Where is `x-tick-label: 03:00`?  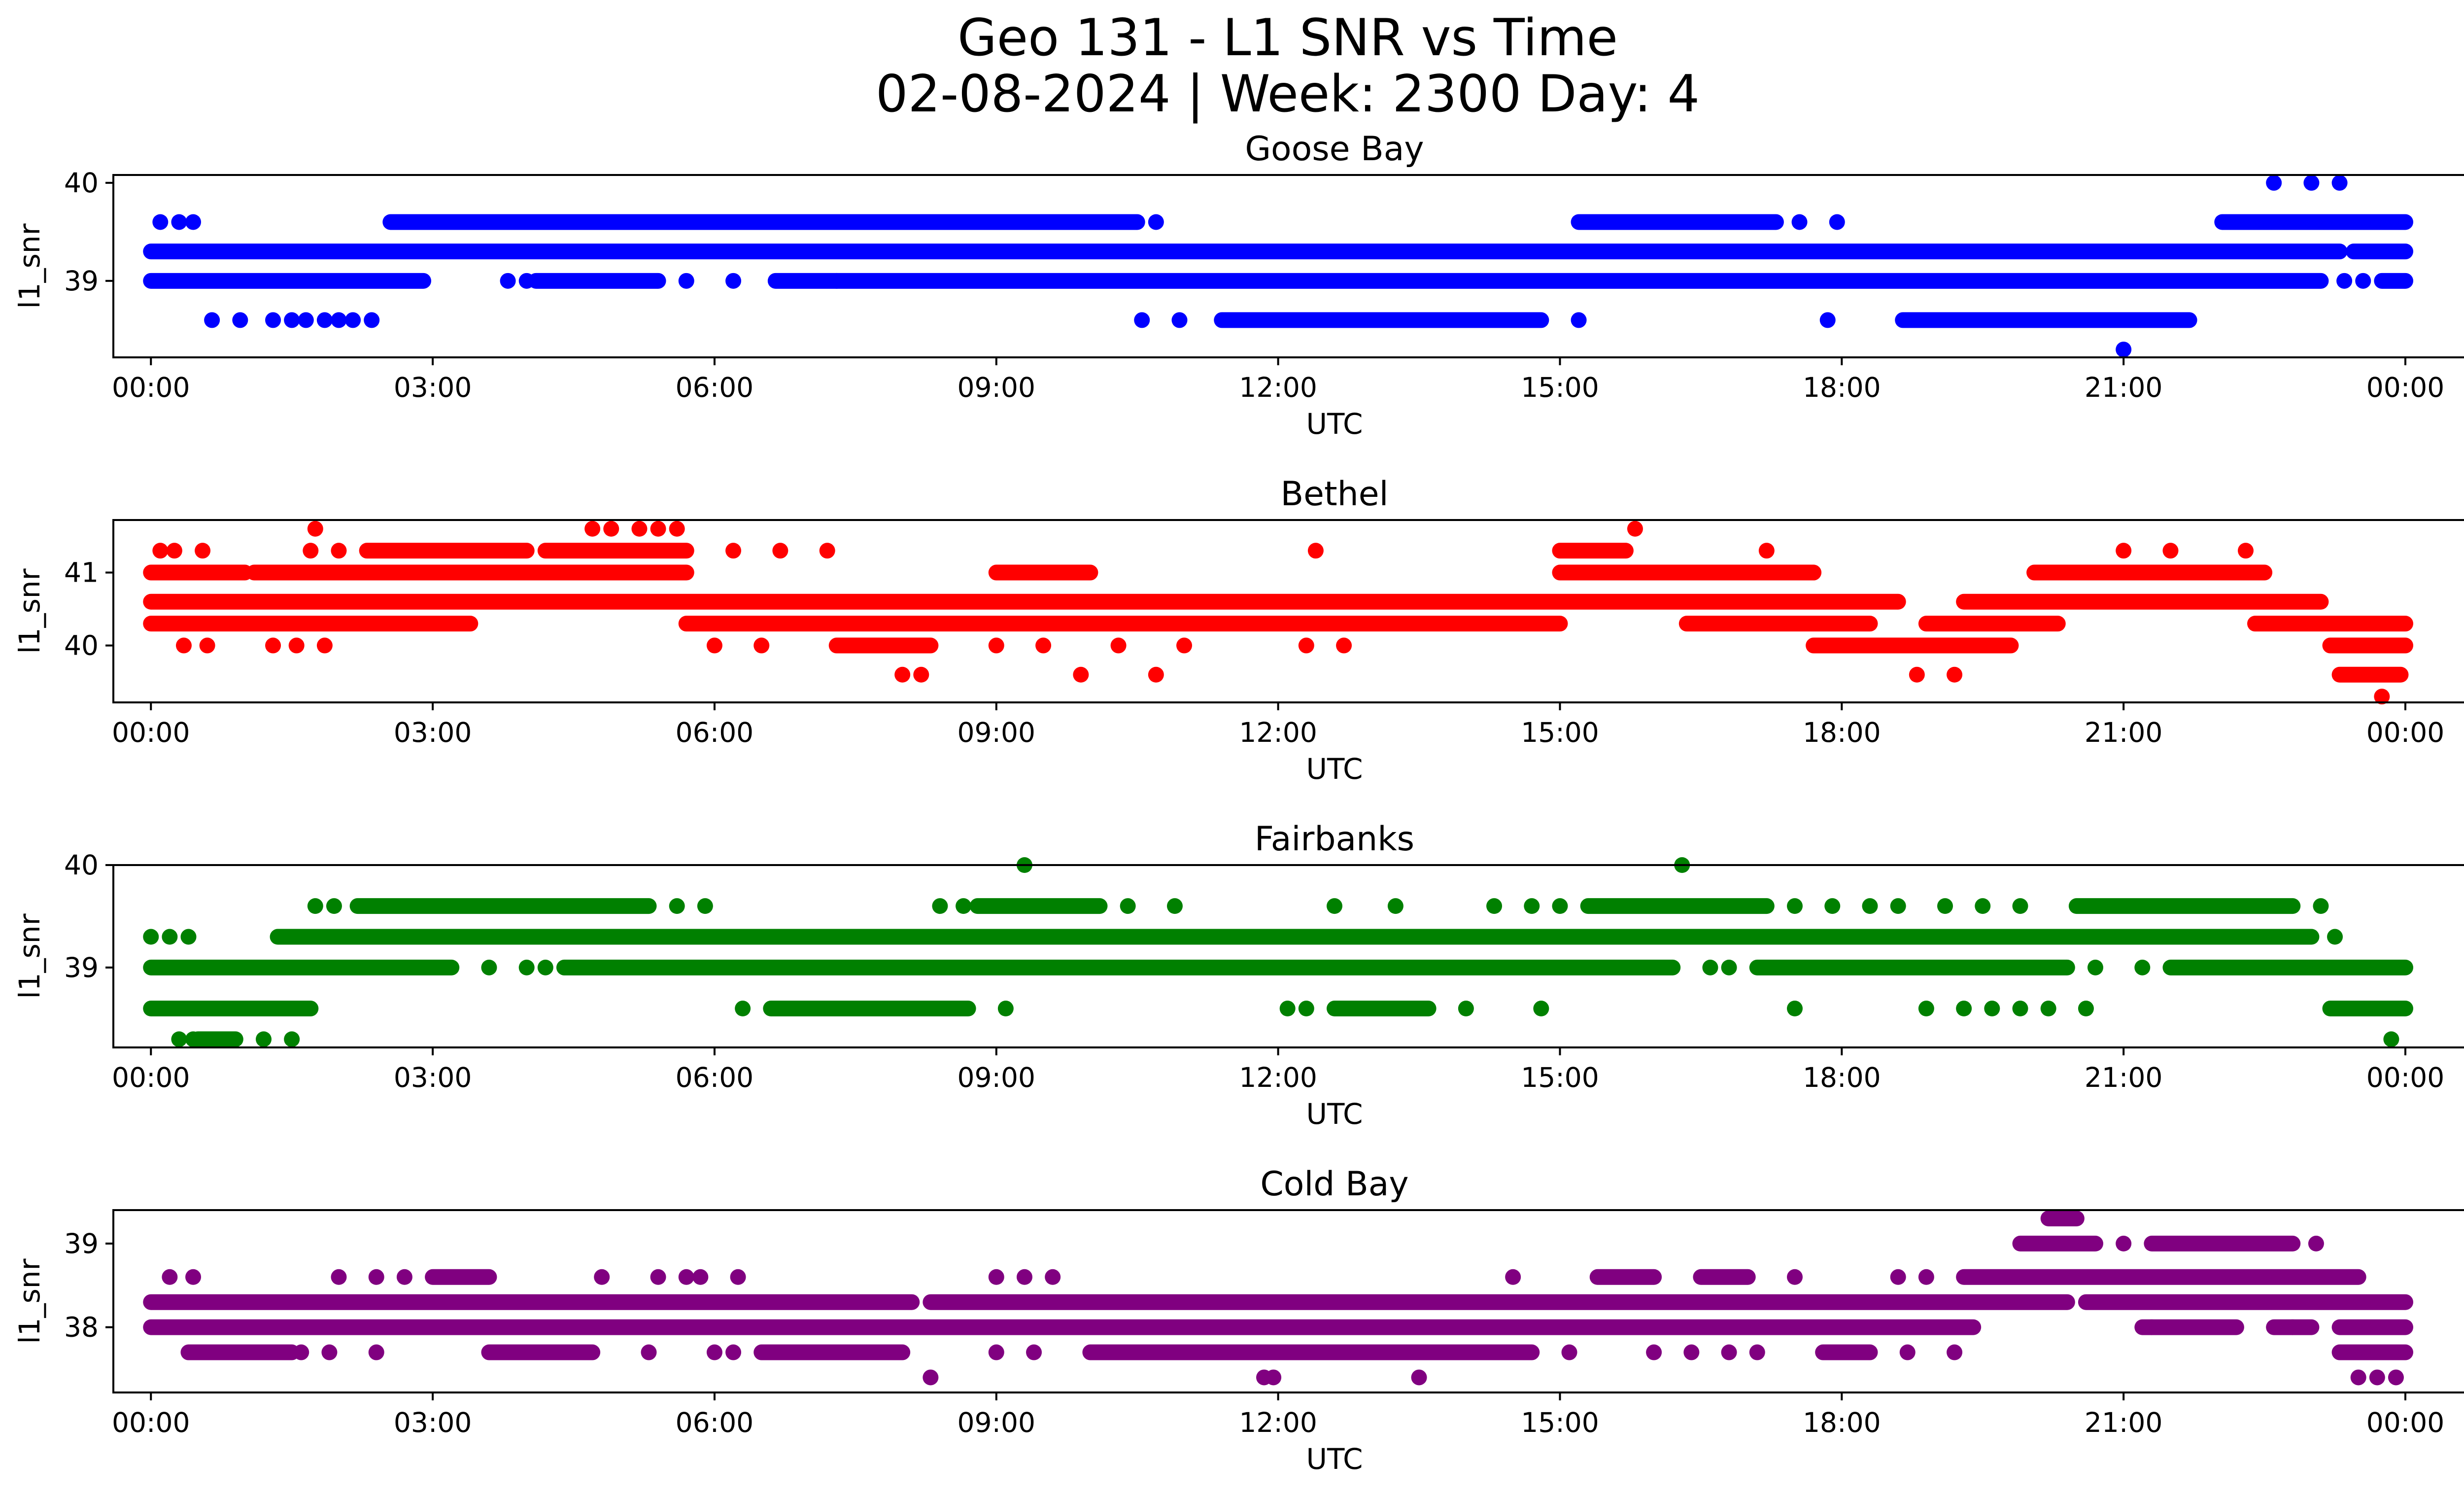
x-tick-label: 03:00 is located at coordinates (433, 387).